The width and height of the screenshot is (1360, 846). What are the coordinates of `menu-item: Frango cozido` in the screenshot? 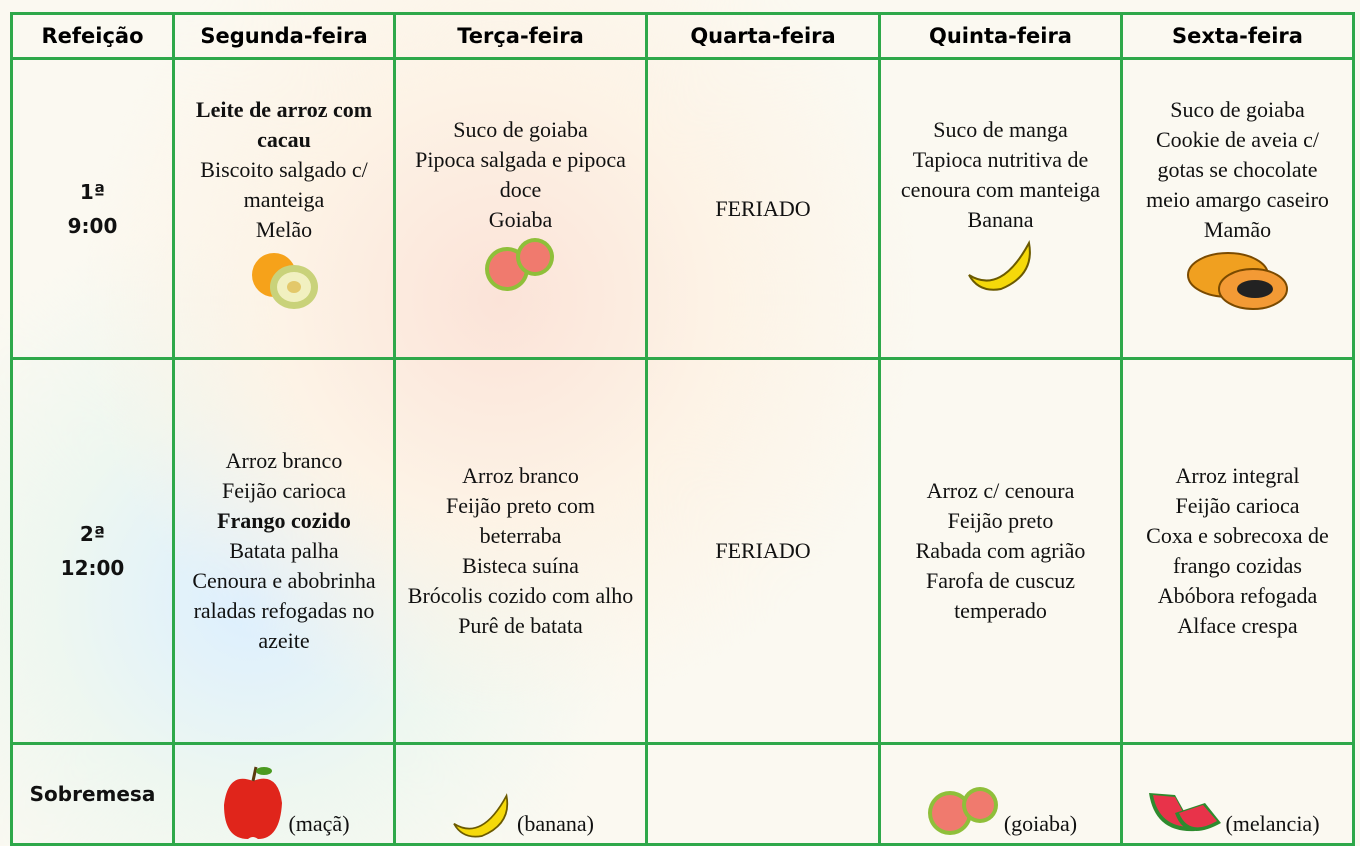 It's located at (284, 520).